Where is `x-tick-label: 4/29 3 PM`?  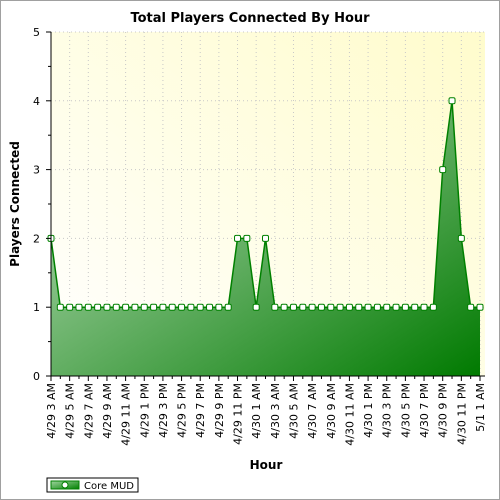 x-tick-label: 4/29 3 PM is located at coordinates (163, 410).